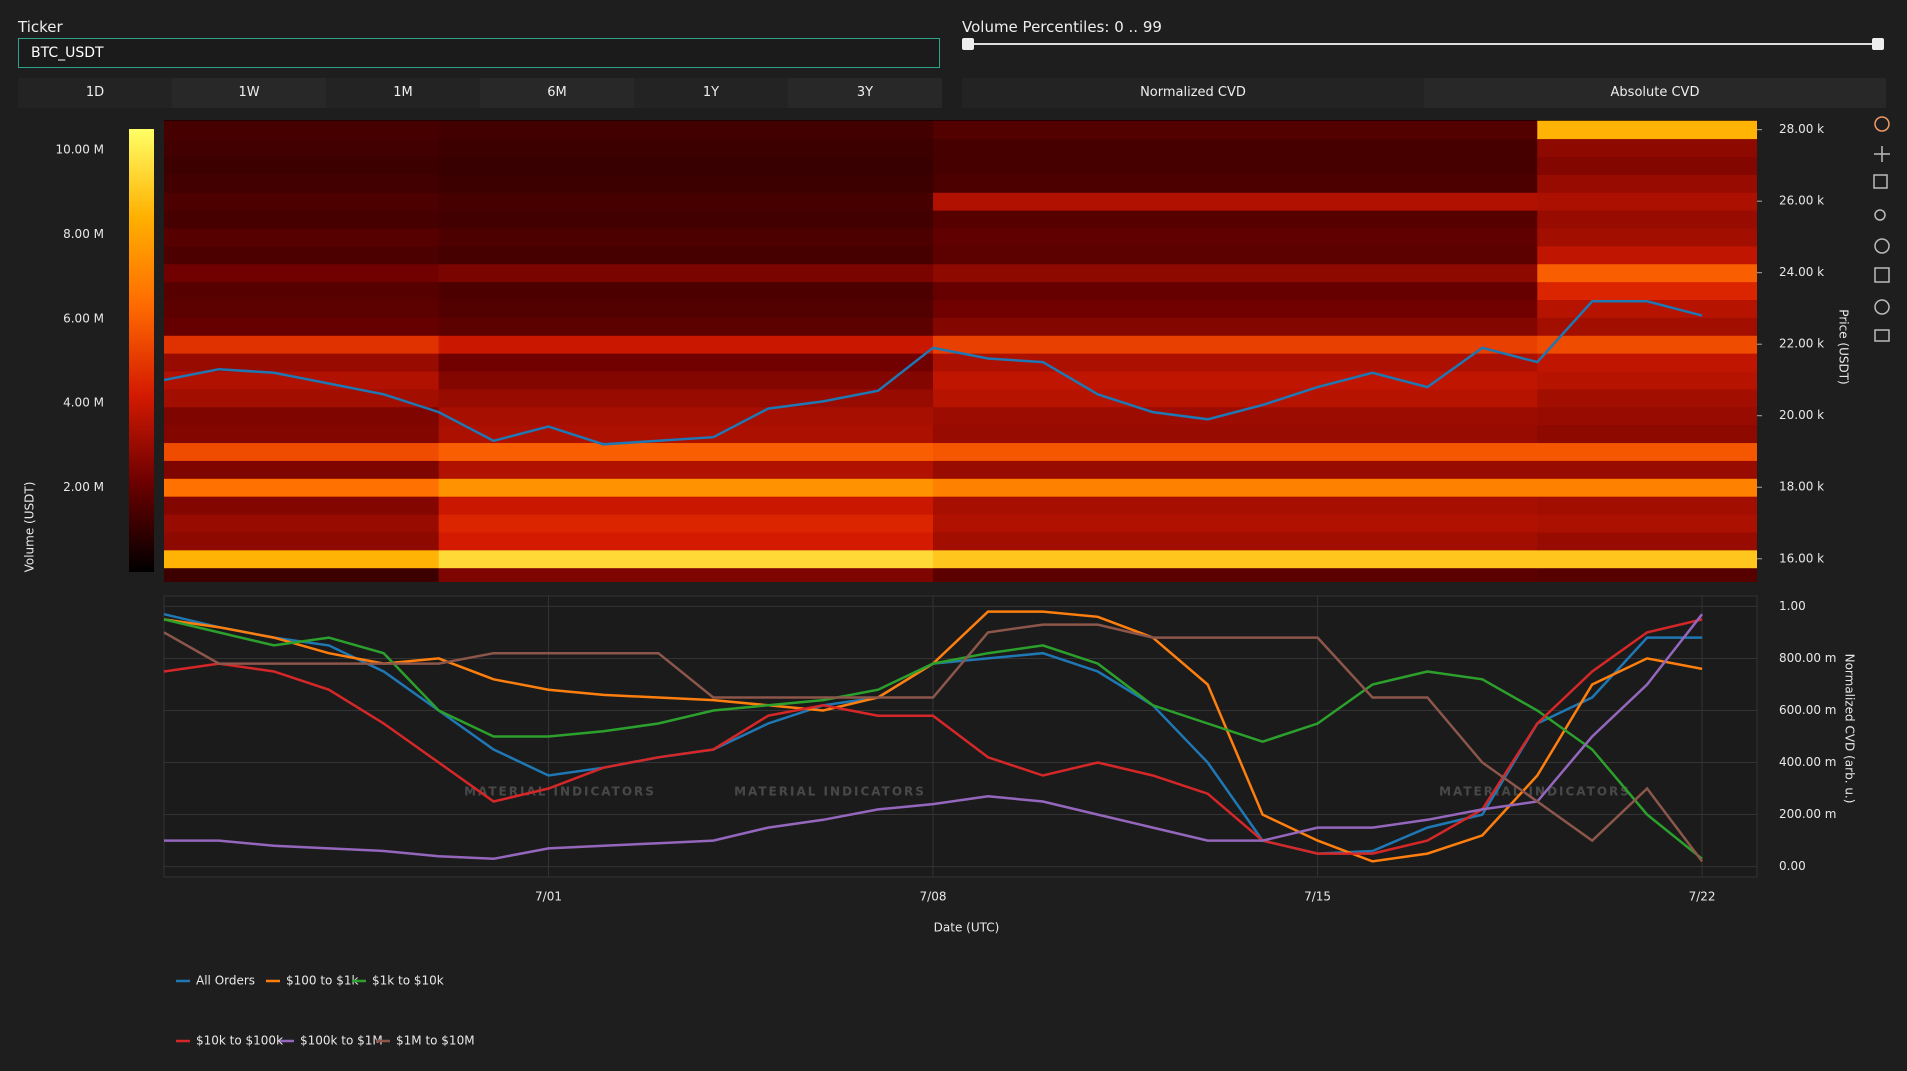 Image resolution: width=1907 pixels, height=1071 pixels. What do you see at coordinates (1423, 44) in the screenshot?
I see `percentile-slider` at bounding box center [1423, 44].